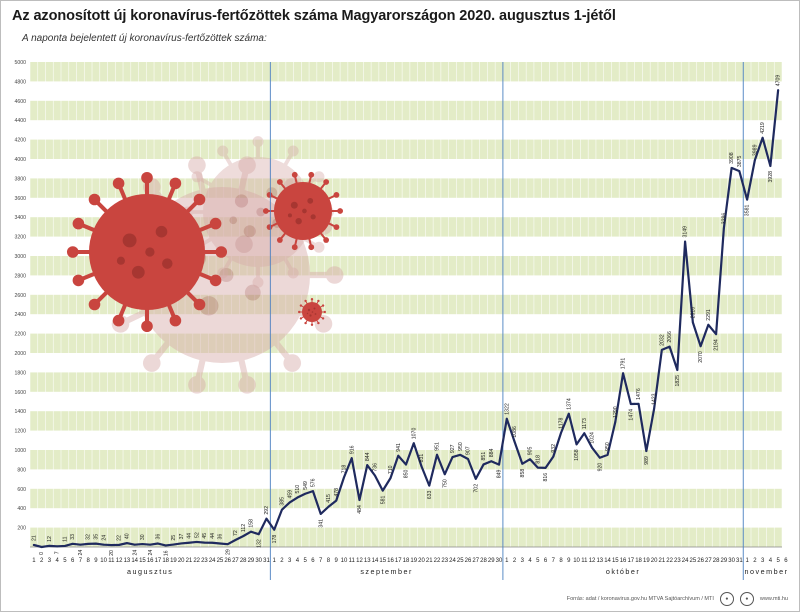  Describe the element at coordinates (345, 469) in the screenshot. I see `data-label: 718` at that location.